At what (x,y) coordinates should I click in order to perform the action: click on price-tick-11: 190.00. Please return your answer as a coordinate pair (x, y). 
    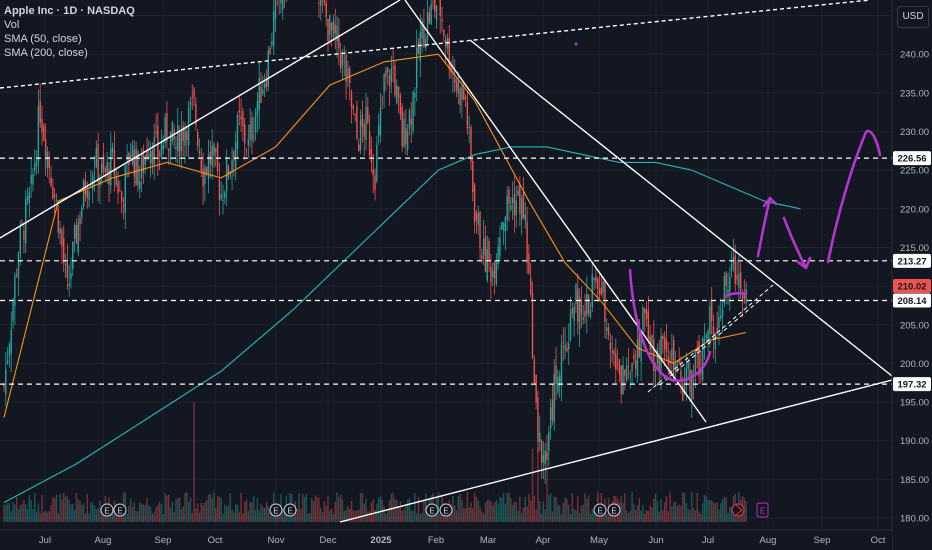
    Looking at the image, I should click on (914, 441).